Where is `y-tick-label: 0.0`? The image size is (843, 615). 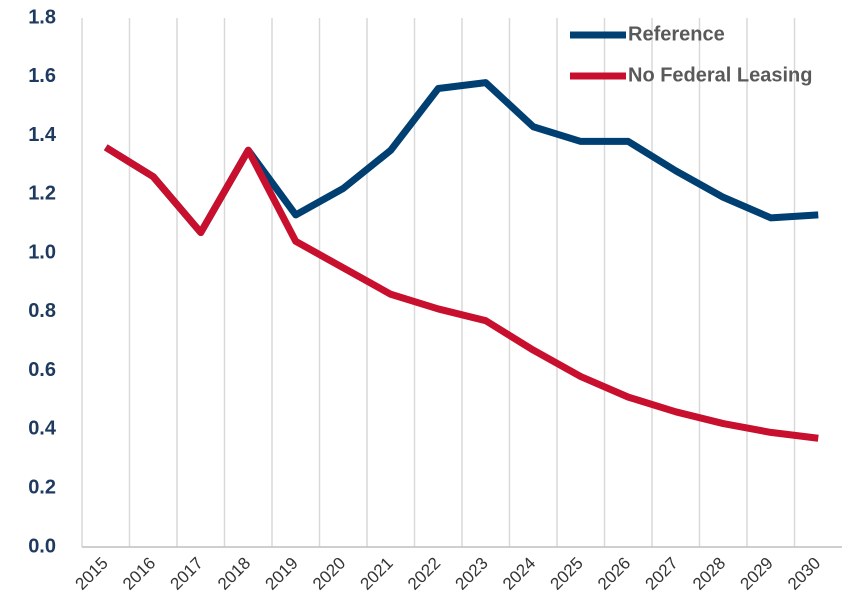 y-tick-label: 0.0 is located at coordinates (42, 546).